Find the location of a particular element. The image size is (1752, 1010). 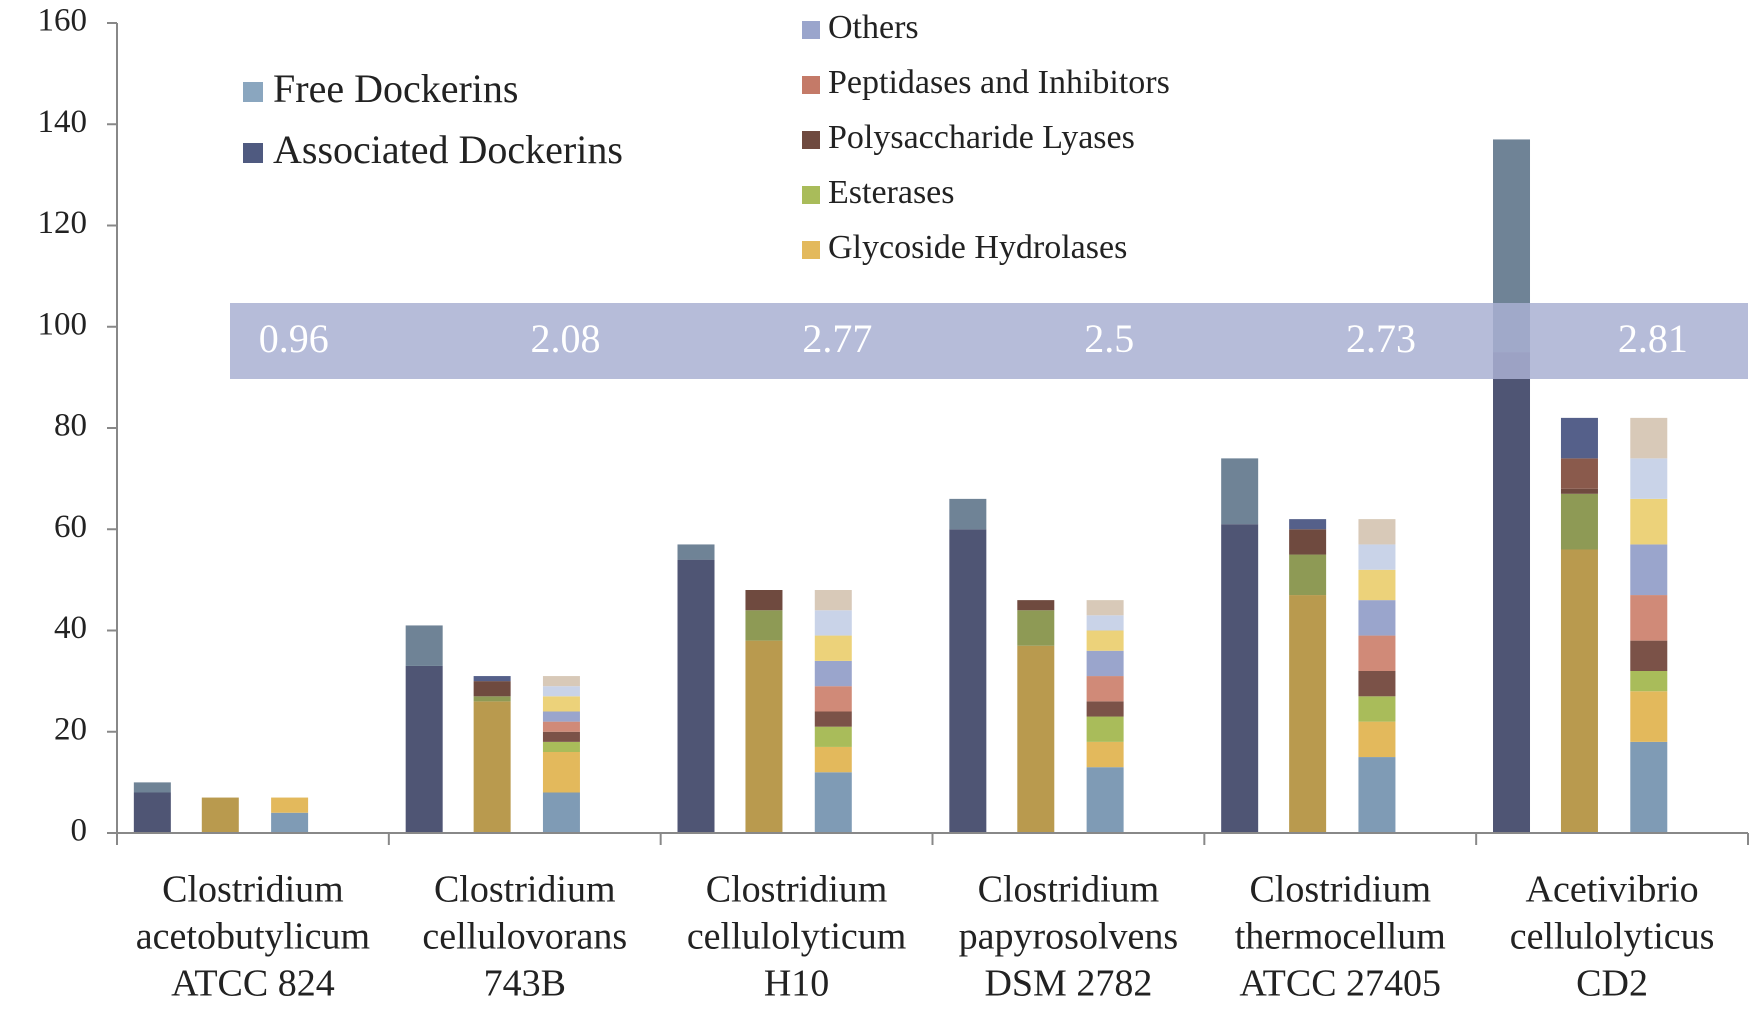

x-tick-label: ATCC 824 is located at coordinates (253, 984).